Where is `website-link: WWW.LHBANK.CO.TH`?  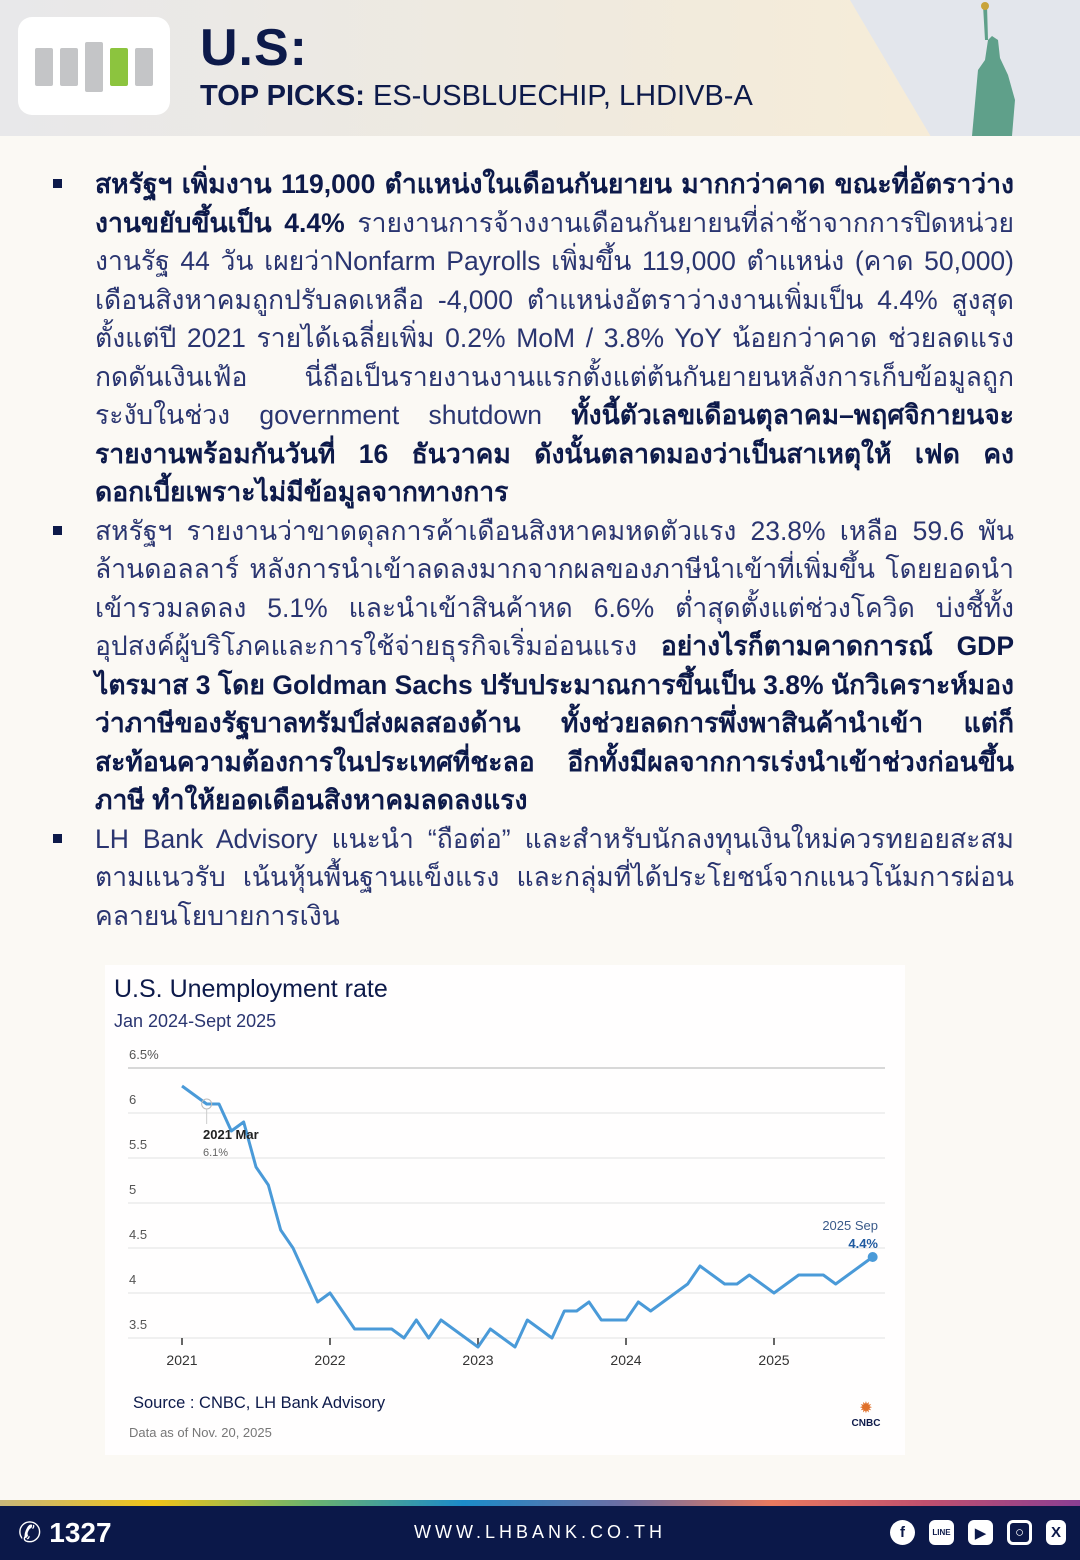
website-link: WWW.LHBANK.CO.TH is located at coordinates (540, 1532).